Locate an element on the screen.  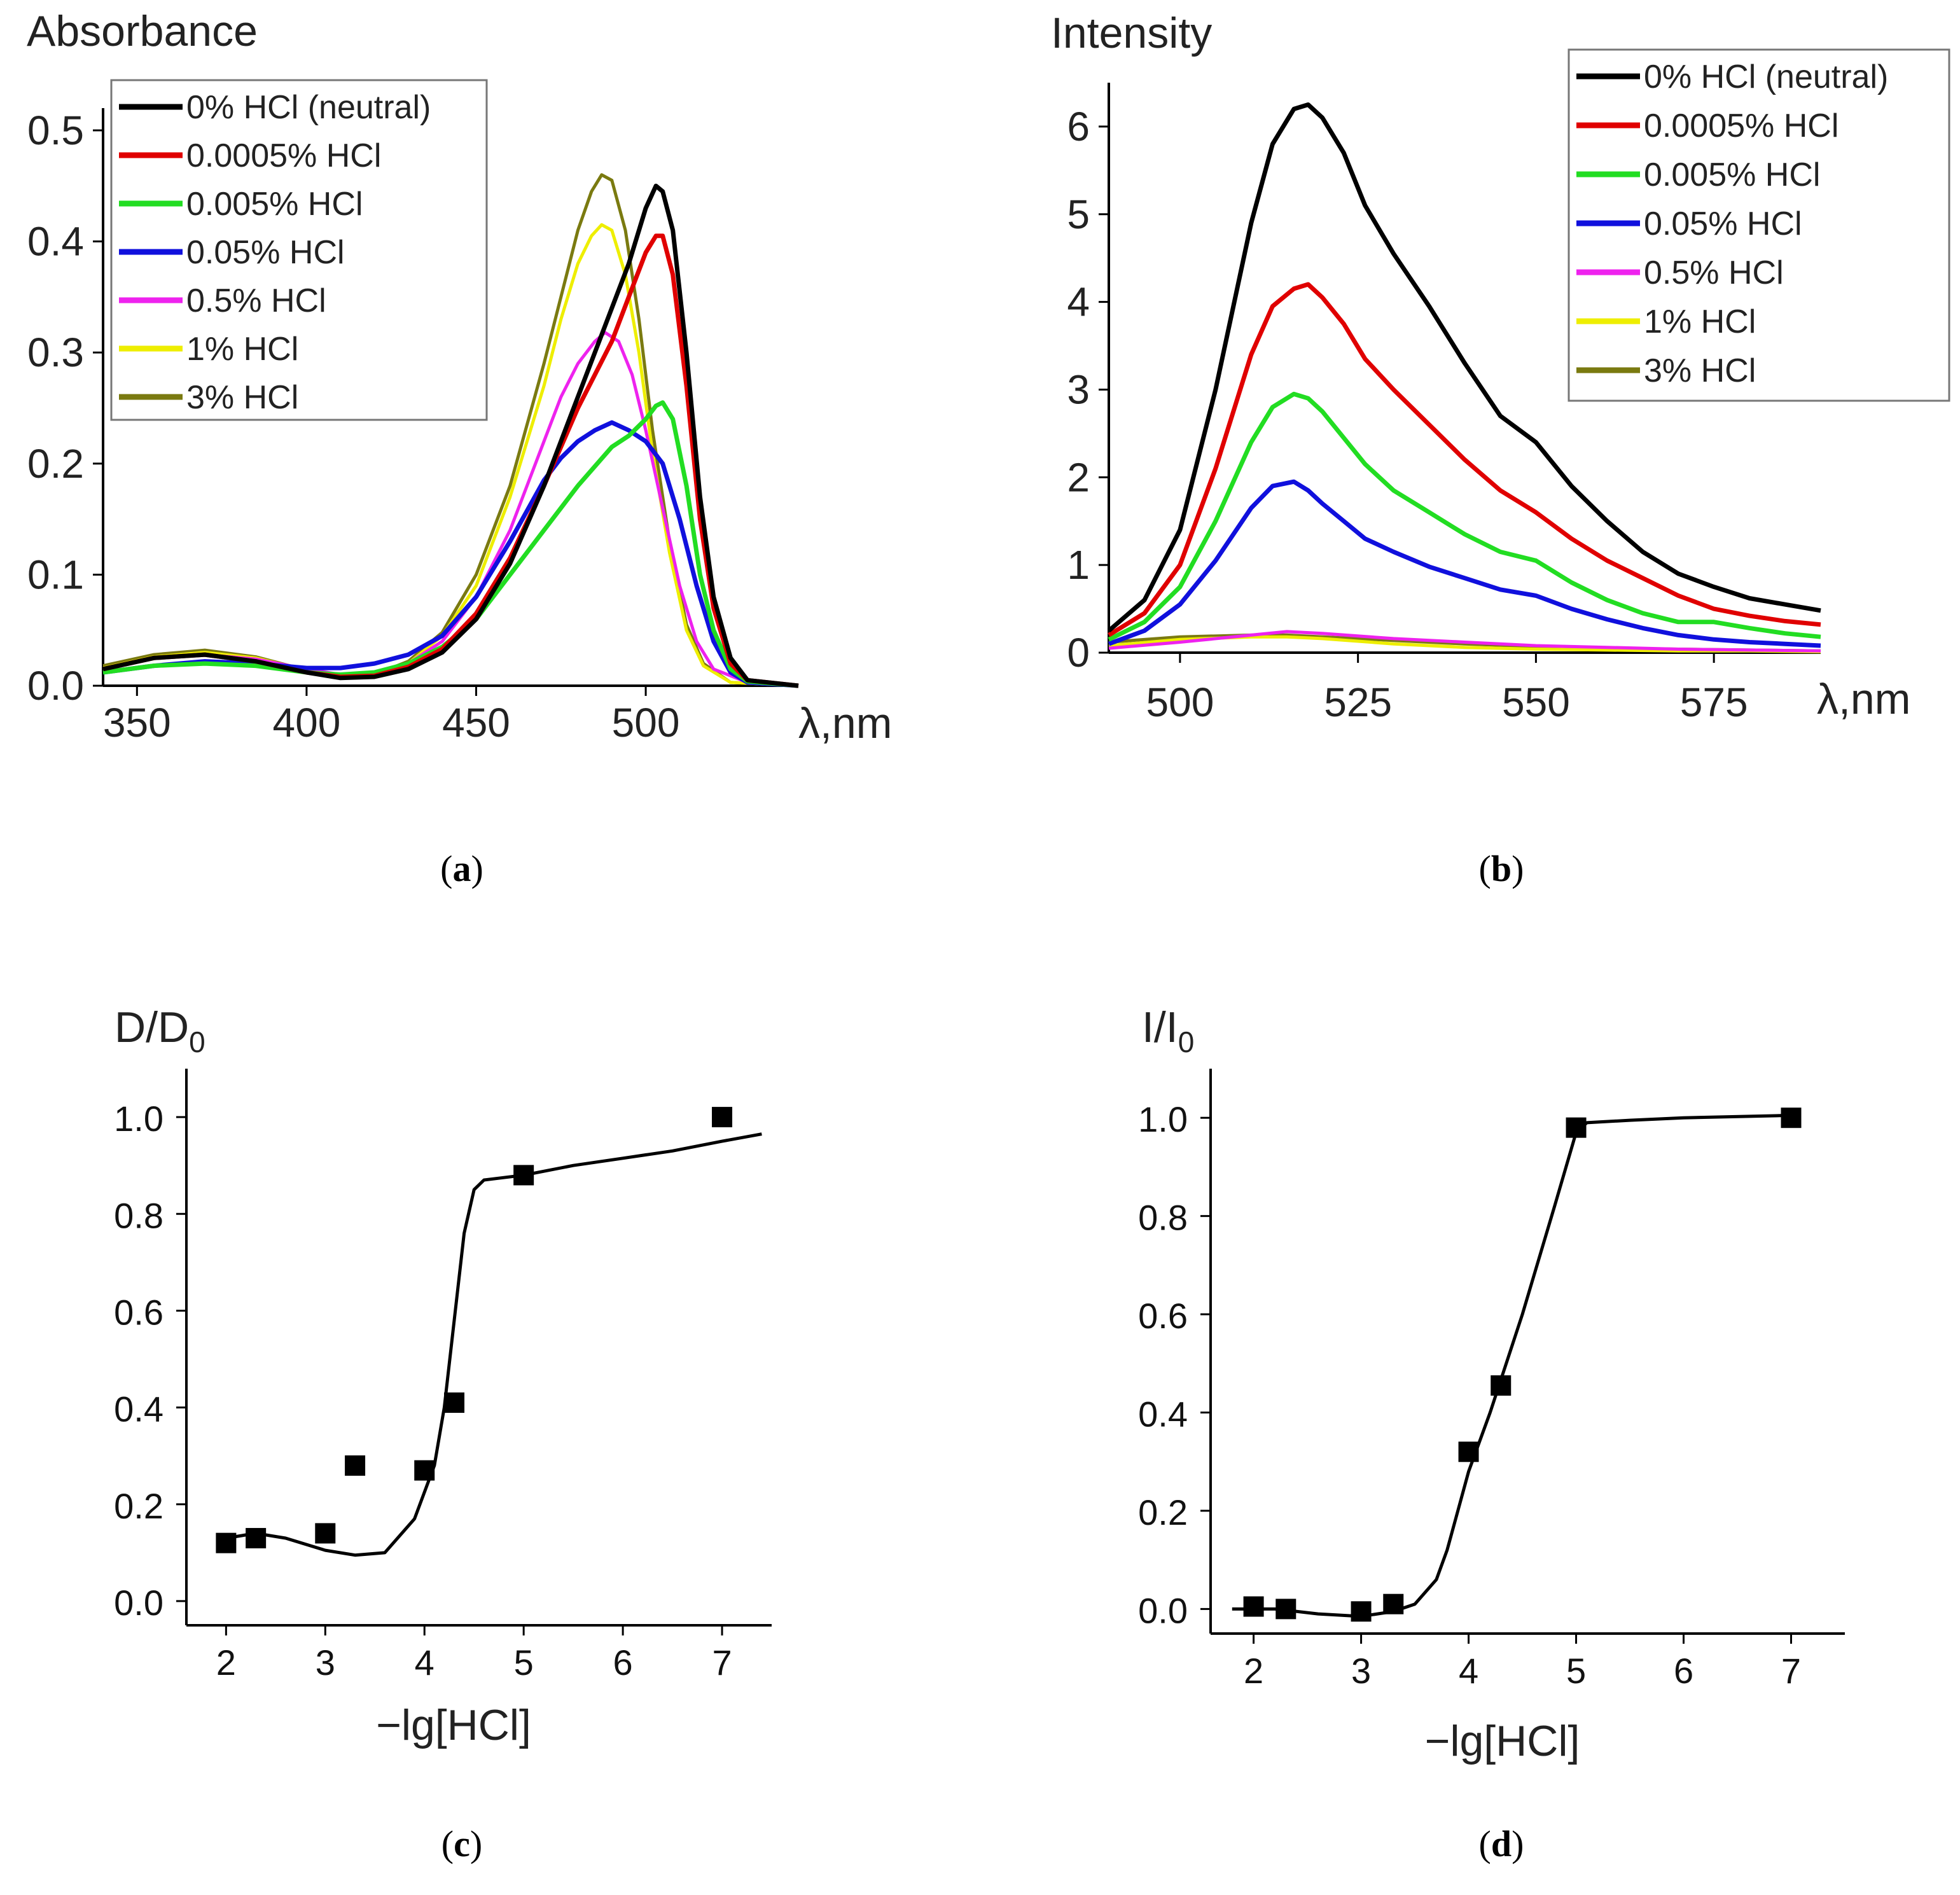
caption-a-letter: a is located at coordinates (462, 868).